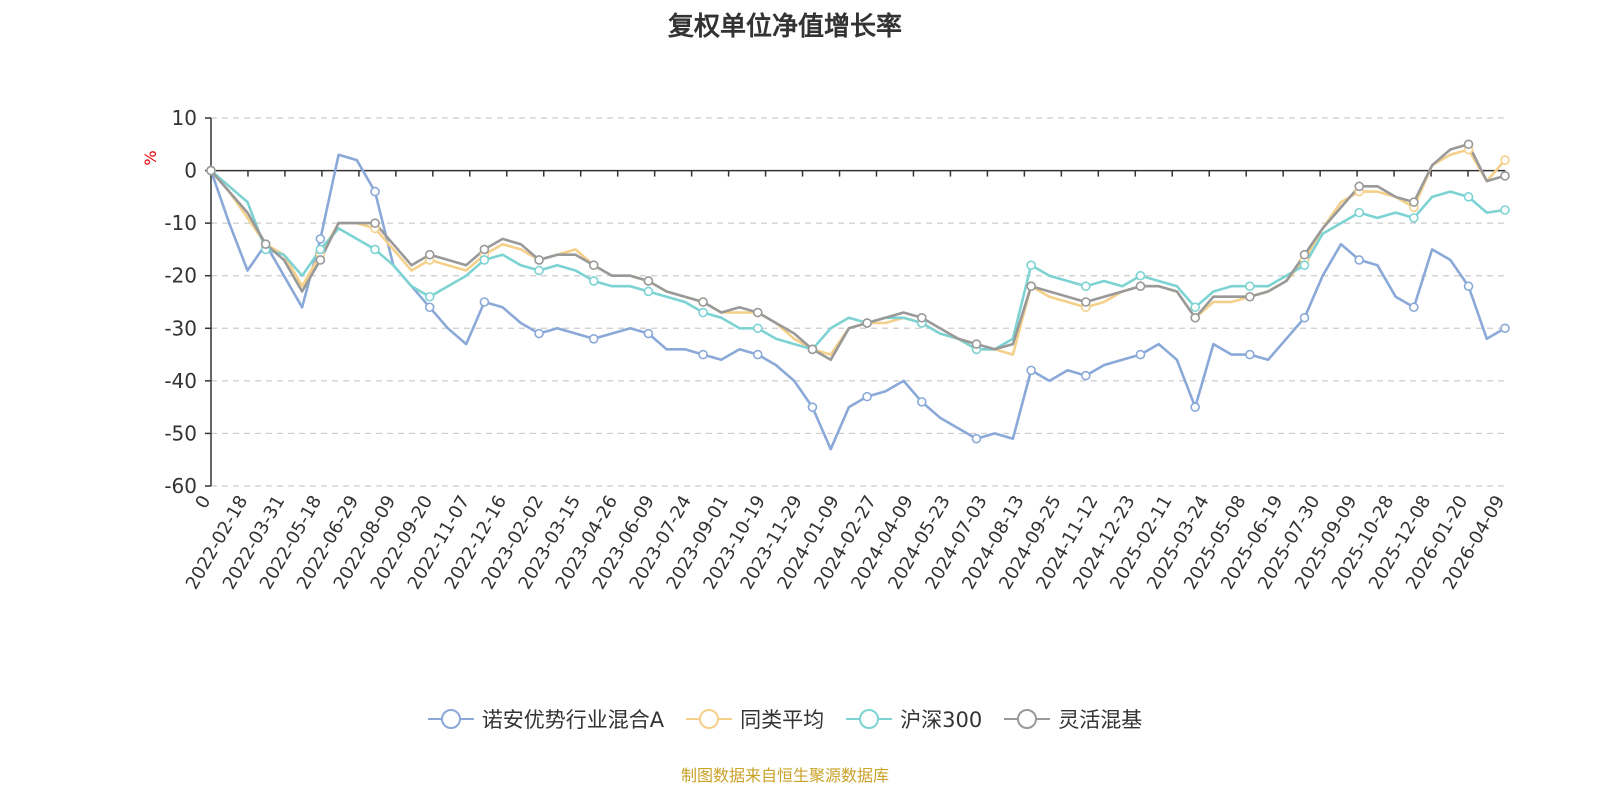  I want to click on legend-label-csi300: 沪深300, so click(941, 720).